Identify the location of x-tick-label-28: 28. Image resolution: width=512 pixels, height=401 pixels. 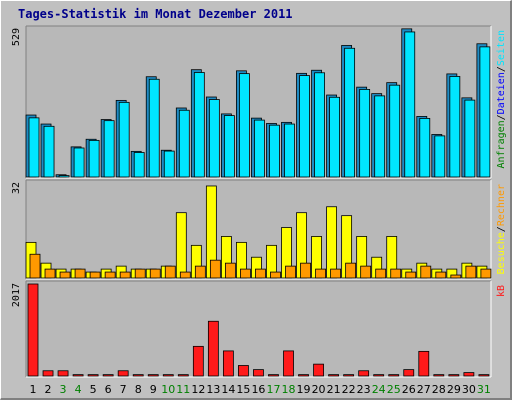
(439, 389).